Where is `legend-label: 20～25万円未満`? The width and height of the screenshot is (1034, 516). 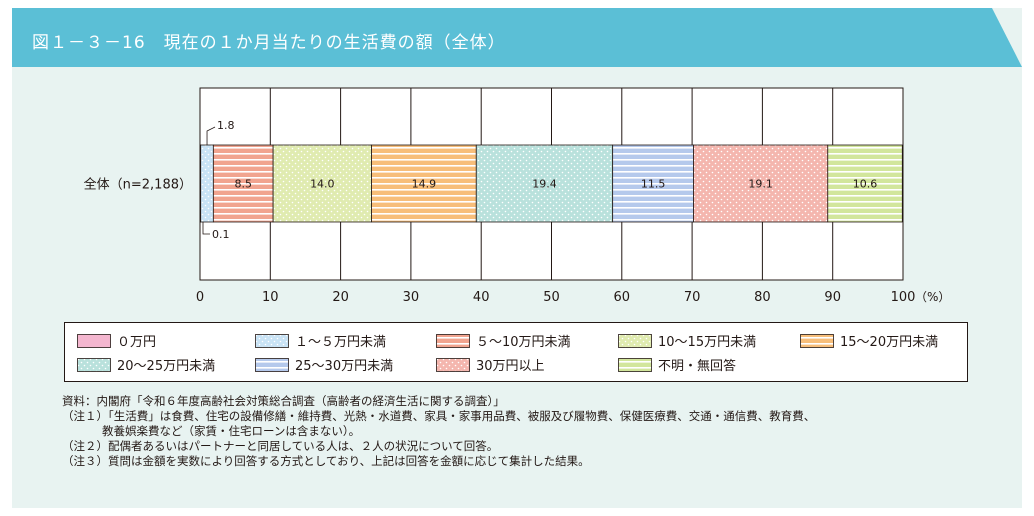 legend-label: 20～25万円未満 is located at coordinates (166, 366).